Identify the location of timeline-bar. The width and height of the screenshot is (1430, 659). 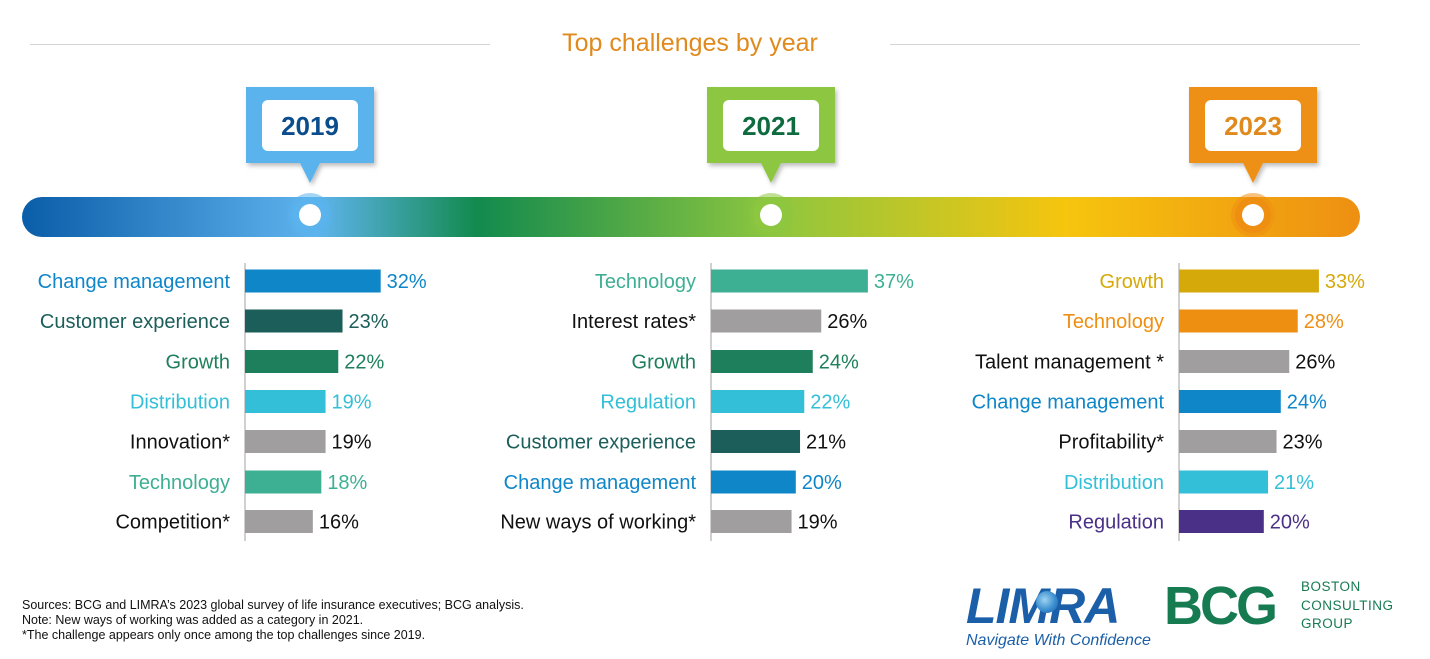
(691, 217).